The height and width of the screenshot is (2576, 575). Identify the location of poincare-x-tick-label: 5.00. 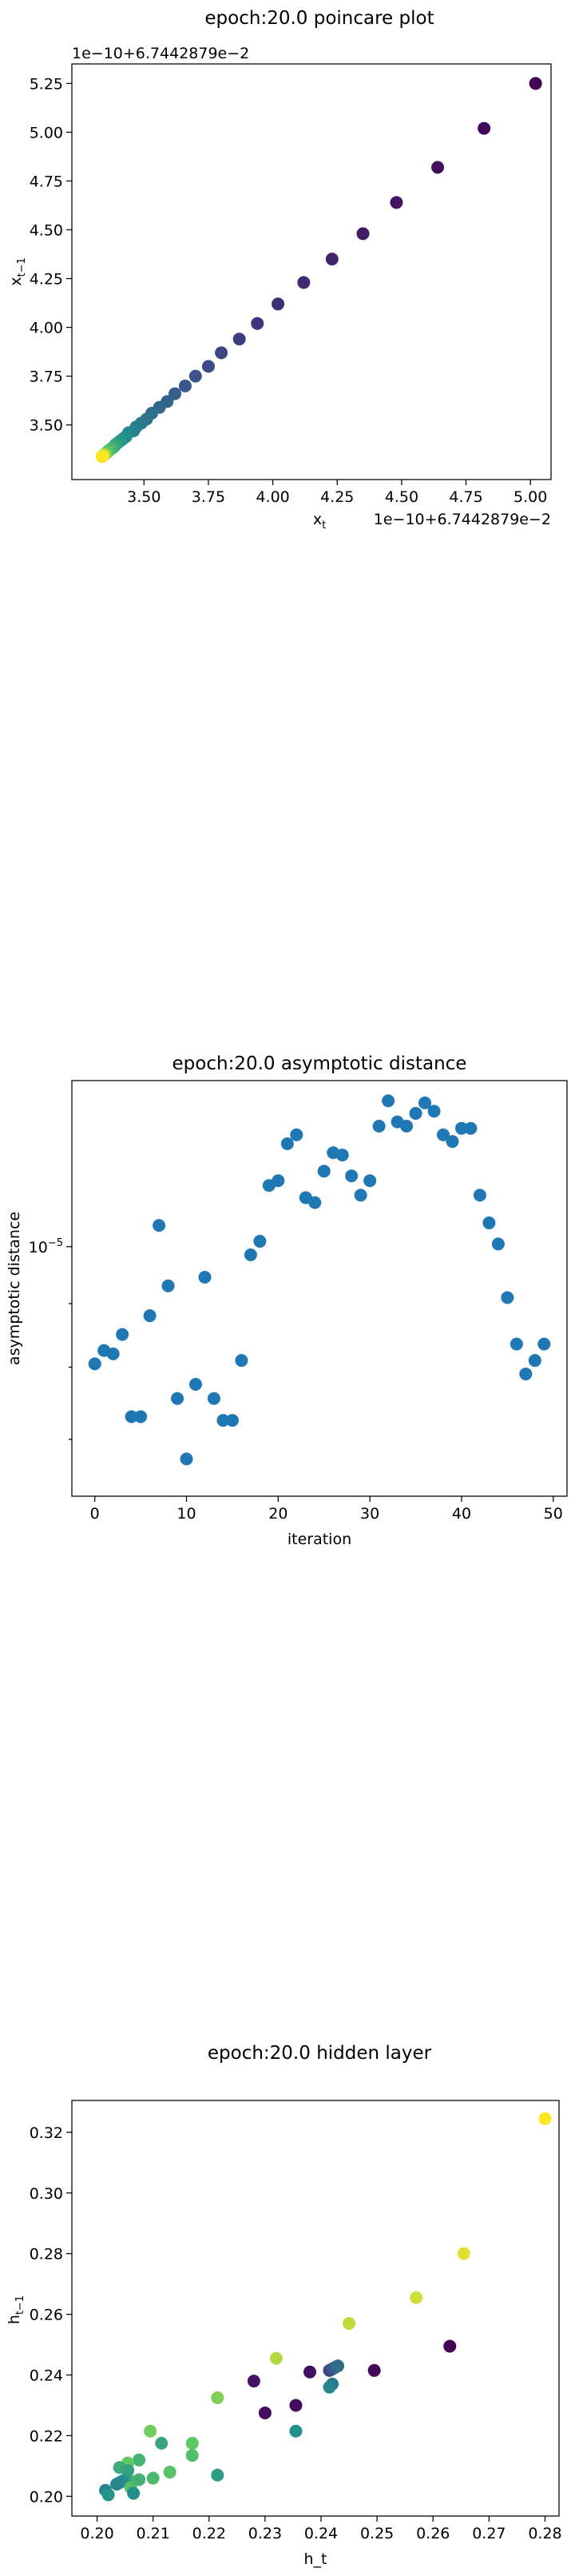
(531, 497).